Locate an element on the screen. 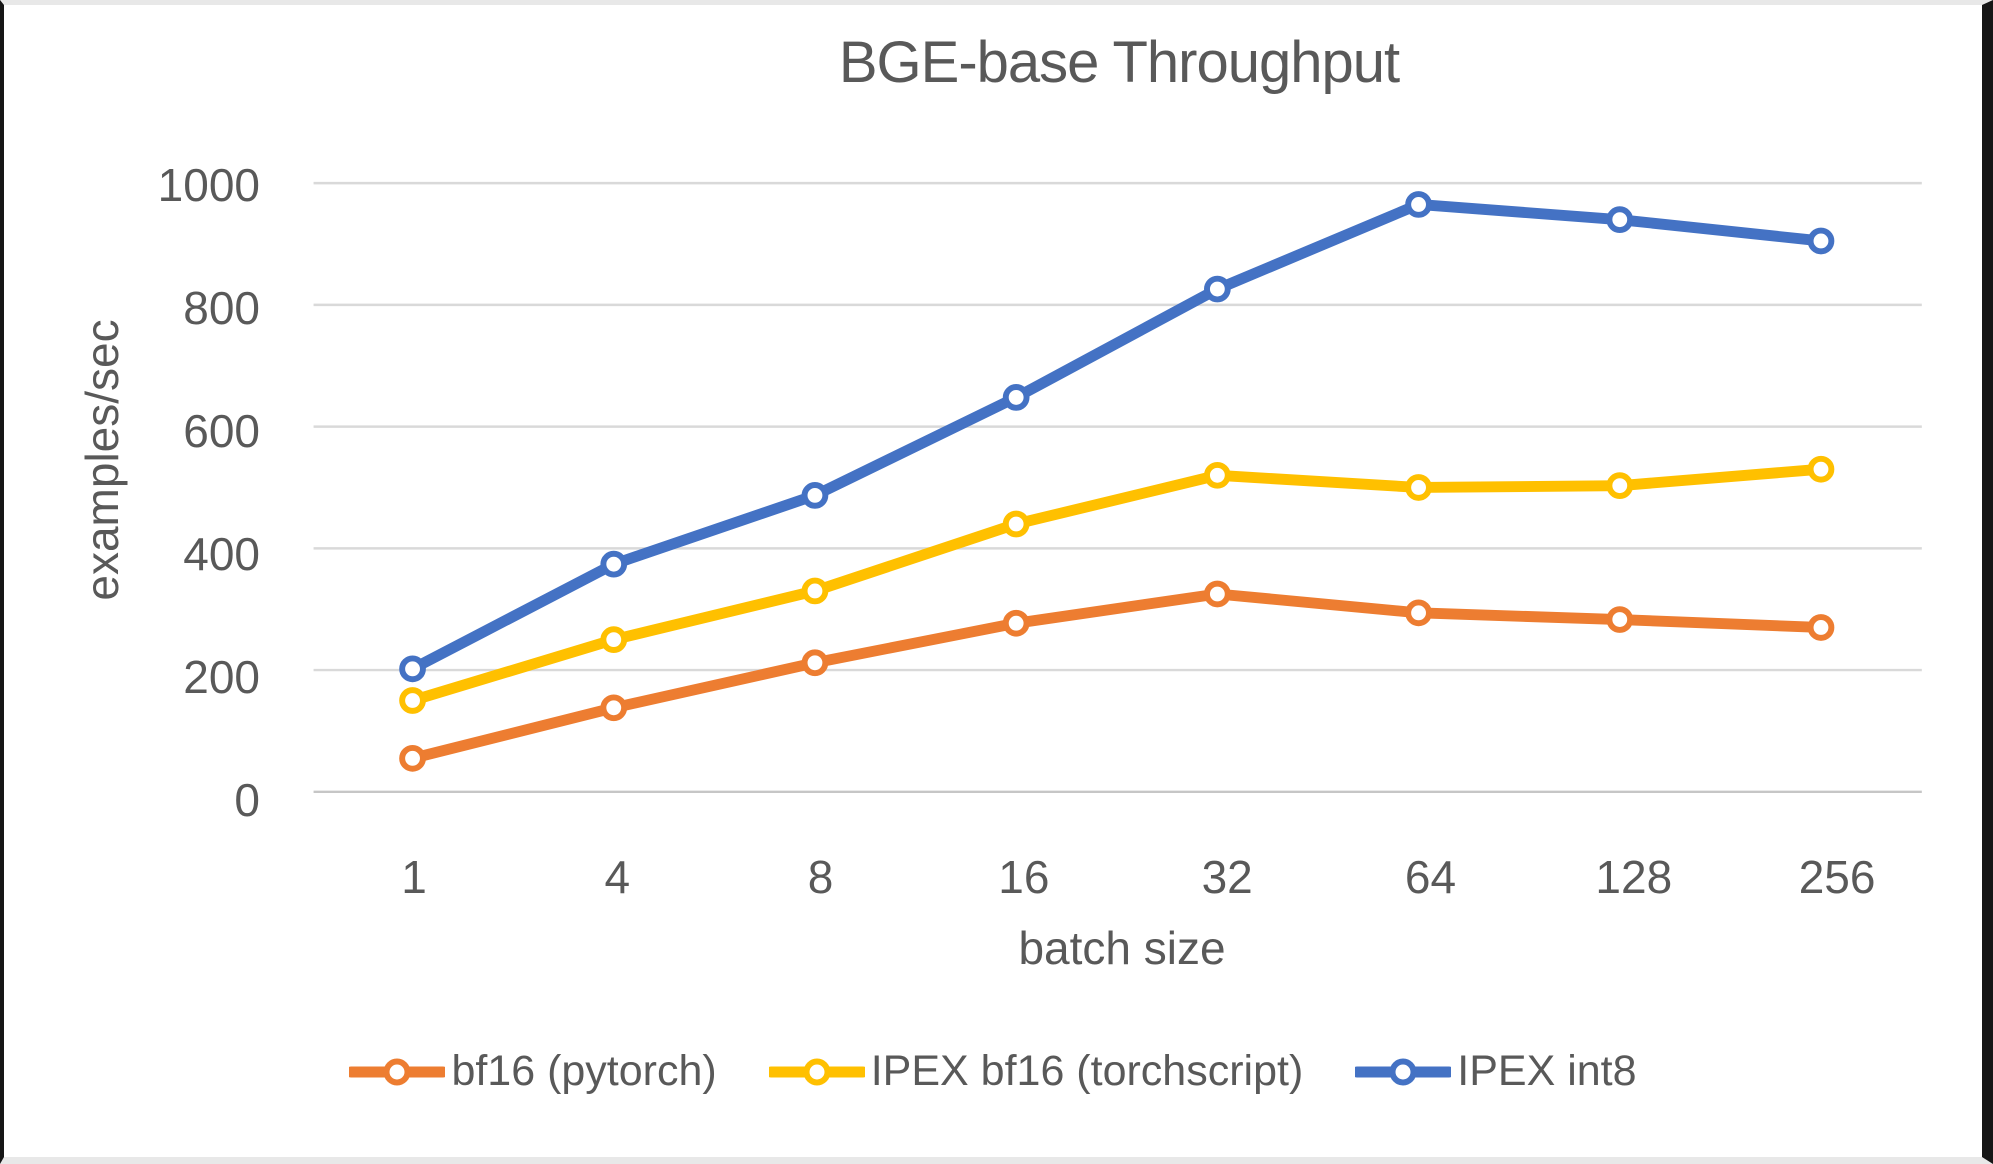 The image size is (1993, 1164). series-line-IPEX bf16 (torchscript) is located at coordinates (1117, 584).